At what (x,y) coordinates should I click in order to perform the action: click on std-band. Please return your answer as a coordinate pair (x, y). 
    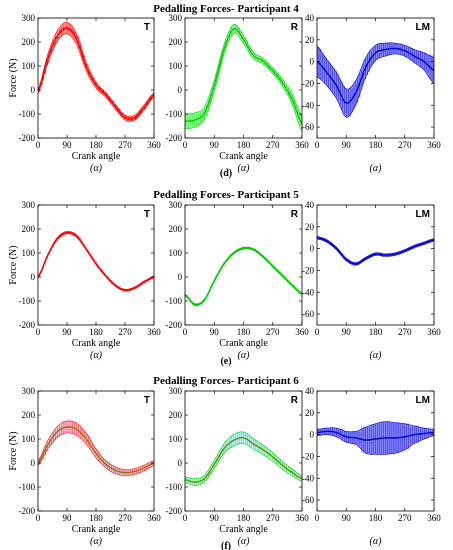
    Looking at the image, I should click on (375, 251).